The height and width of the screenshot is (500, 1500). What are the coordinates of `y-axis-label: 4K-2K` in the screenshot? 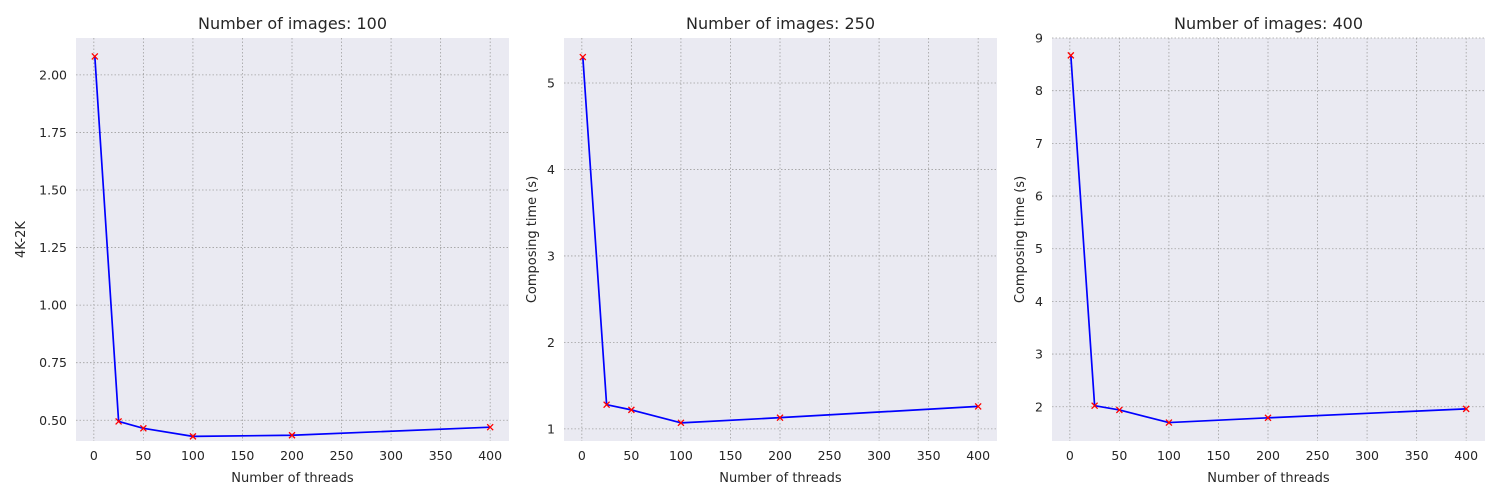 It's located at (21, 239).